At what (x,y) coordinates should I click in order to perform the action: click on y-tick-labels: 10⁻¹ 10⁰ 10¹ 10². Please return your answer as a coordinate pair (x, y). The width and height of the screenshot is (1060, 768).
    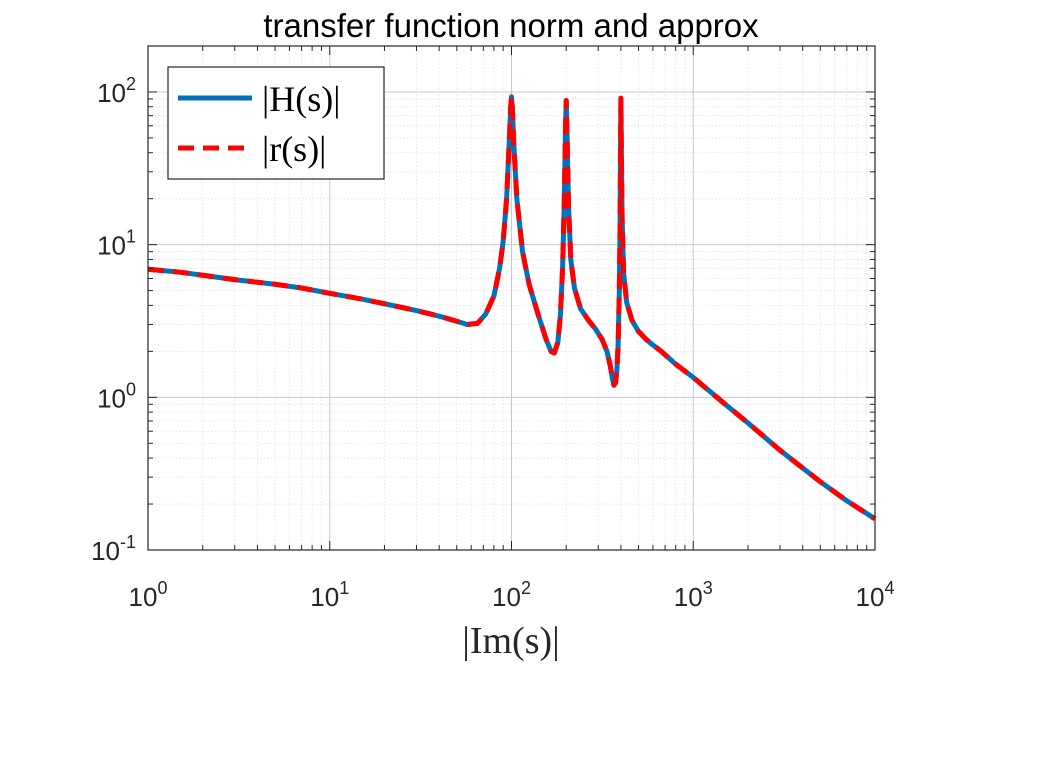
    Looking at the image, I should click on (113, 320).